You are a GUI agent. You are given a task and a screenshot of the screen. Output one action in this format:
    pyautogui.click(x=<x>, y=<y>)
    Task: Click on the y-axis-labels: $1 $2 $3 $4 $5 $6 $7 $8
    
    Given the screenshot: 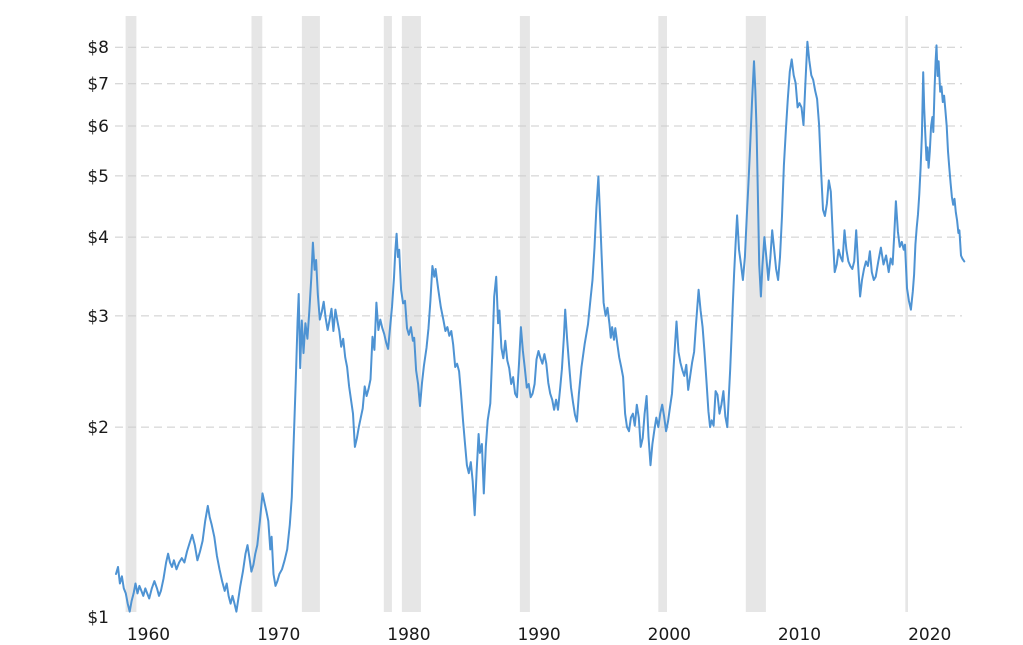 What is the action you would take?
    pyautogui.click(x=98, y=333)
    